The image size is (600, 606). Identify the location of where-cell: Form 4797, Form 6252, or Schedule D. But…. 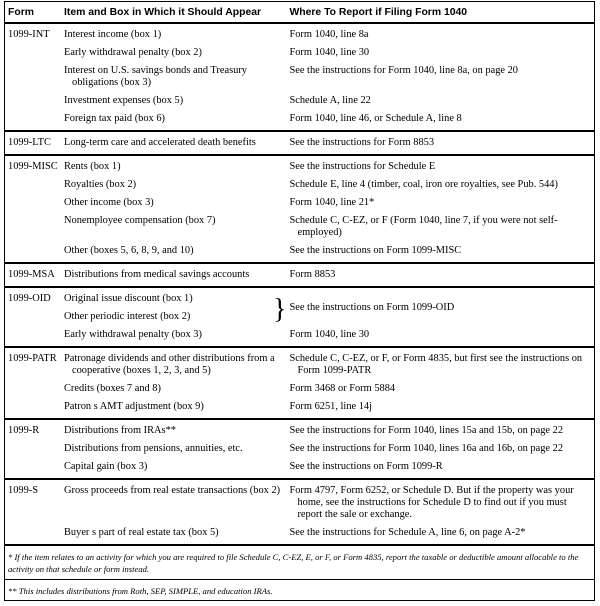
(440, 501).